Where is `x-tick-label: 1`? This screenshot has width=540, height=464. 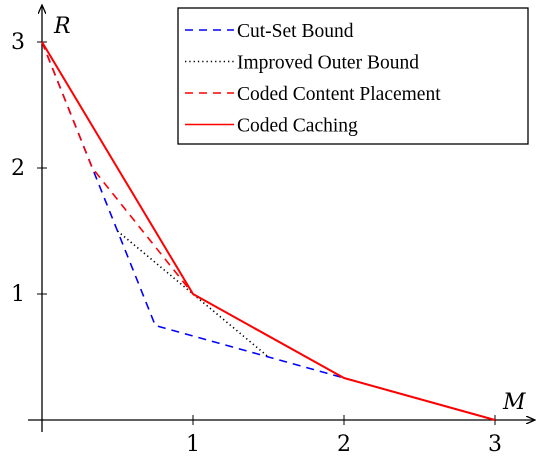 x-tick-label: 1 is located at coordinates (193, 444).